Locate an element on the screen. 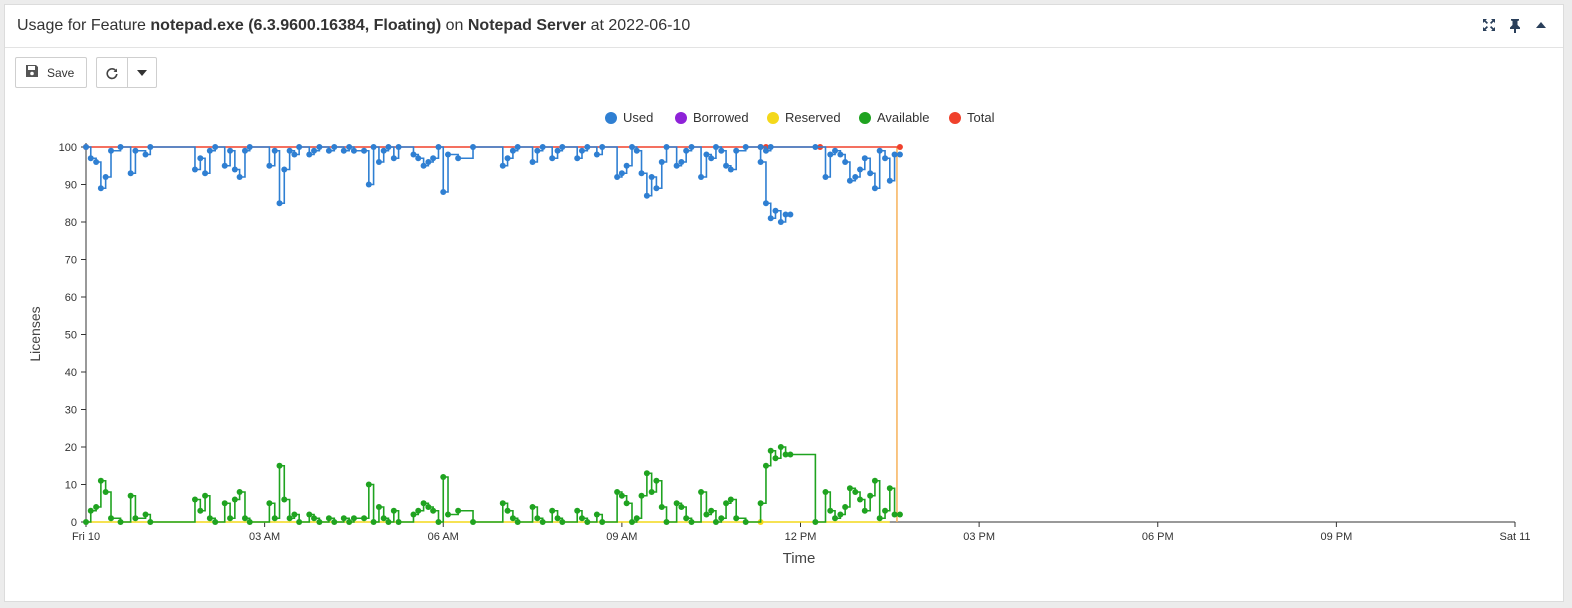  header-icons is located at coordinates (1515, 25).